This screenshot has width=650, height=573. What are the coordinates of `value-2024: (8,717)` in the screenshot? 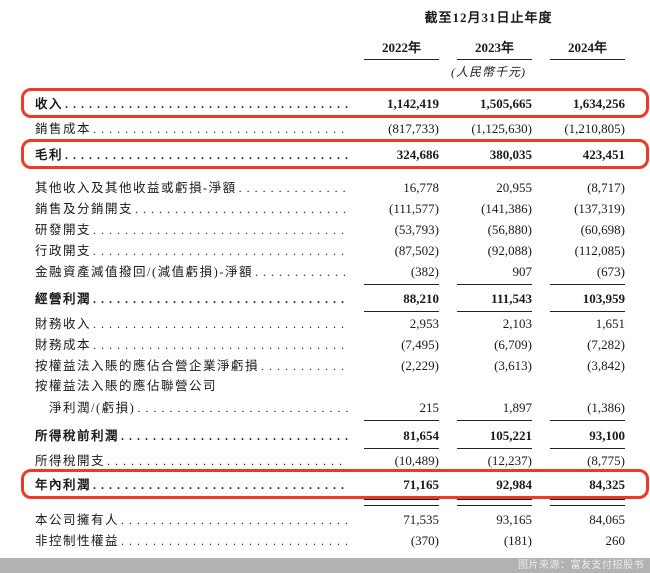 It's located at (606, 187).